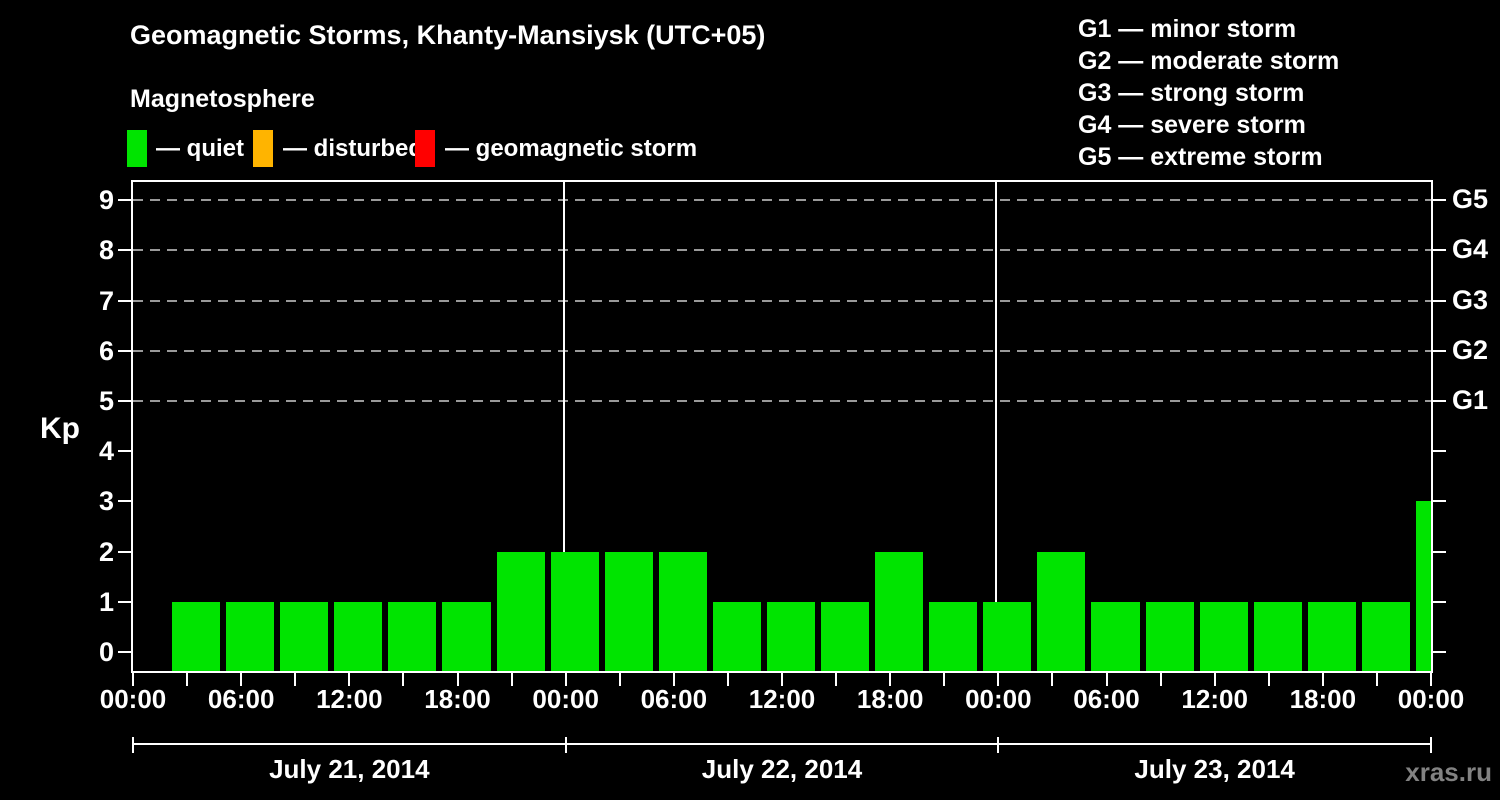 The width and height of the screenshot is (1500, 800). What do you see at coordinates (563, 426) in the screenshot?
I see `day-divider-line` at bounding box center [563, 426].